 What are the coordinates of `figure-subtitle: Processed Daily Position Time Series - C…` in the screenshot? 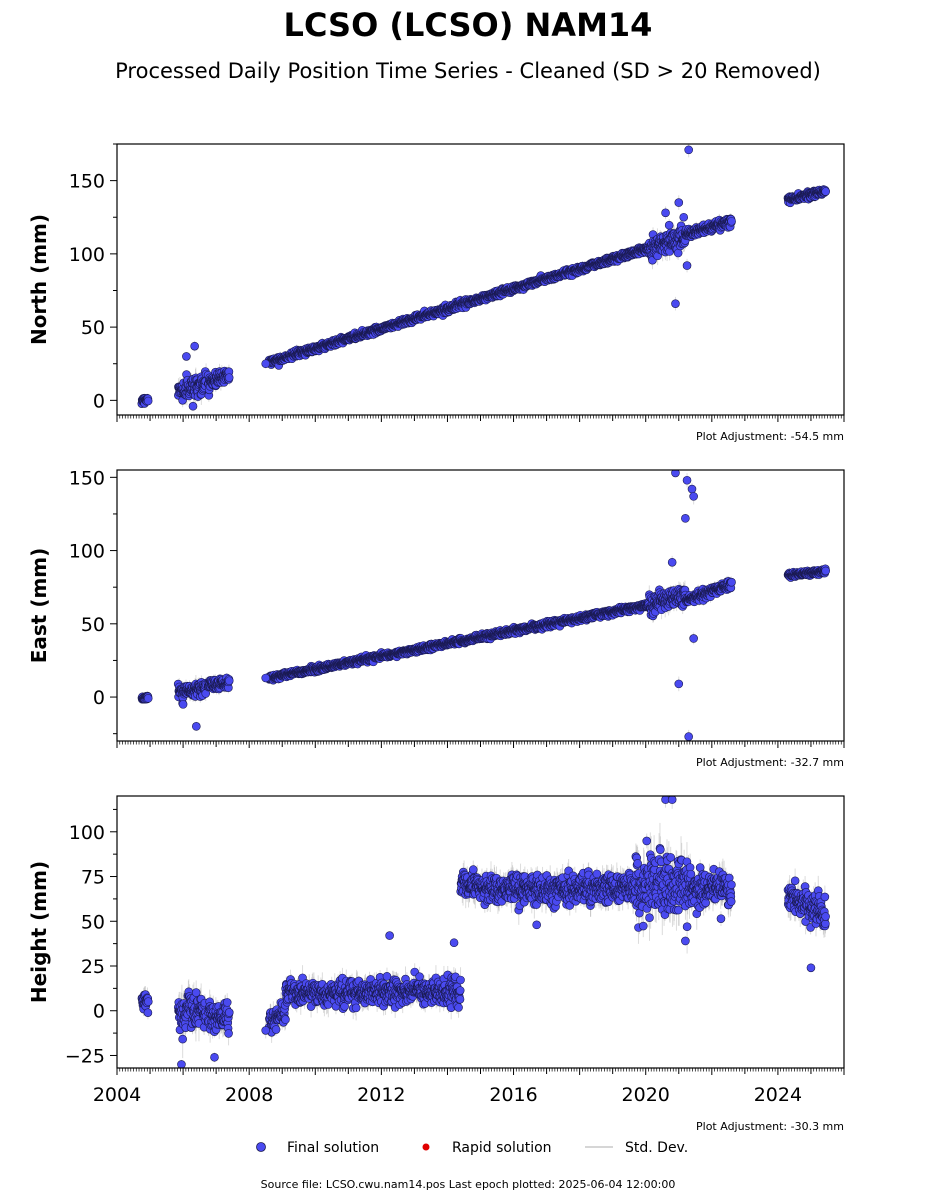 It's located at (468, 71).